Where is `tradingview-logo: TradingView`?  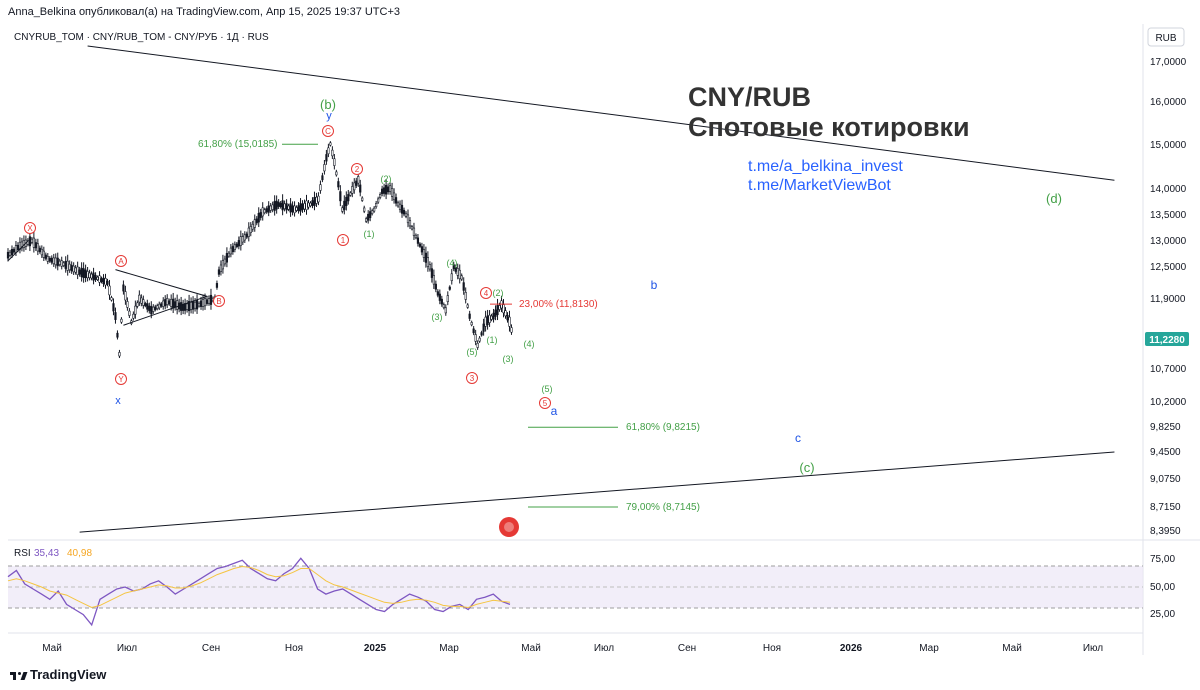 tradingview-logo: TradingView is located at coordinates (58, 674).